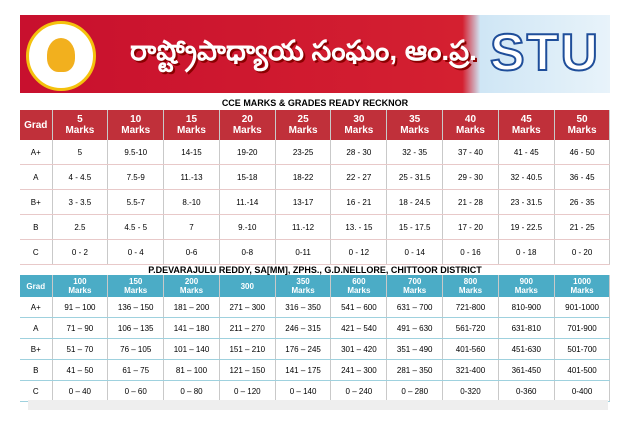 The height and width of the screenshot is (427, 640). I want to click on cell: 5, so click(80, 152).